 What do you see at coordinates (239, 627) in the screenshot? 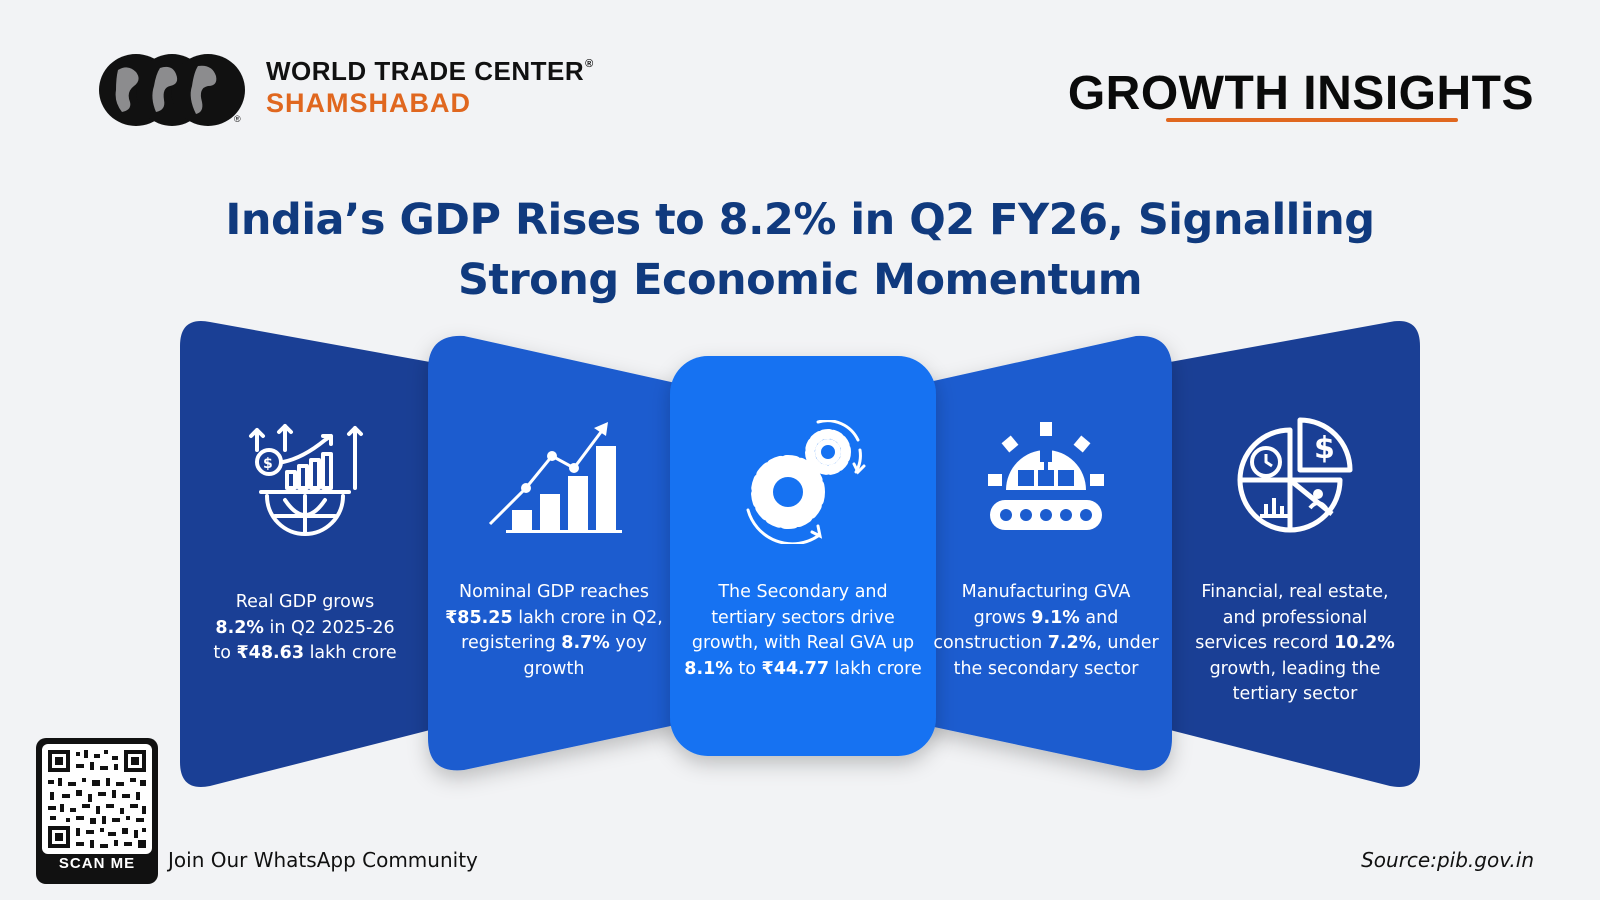
I see `panel-1-bold-1: 8.2%` at bounding box center [239, 627].